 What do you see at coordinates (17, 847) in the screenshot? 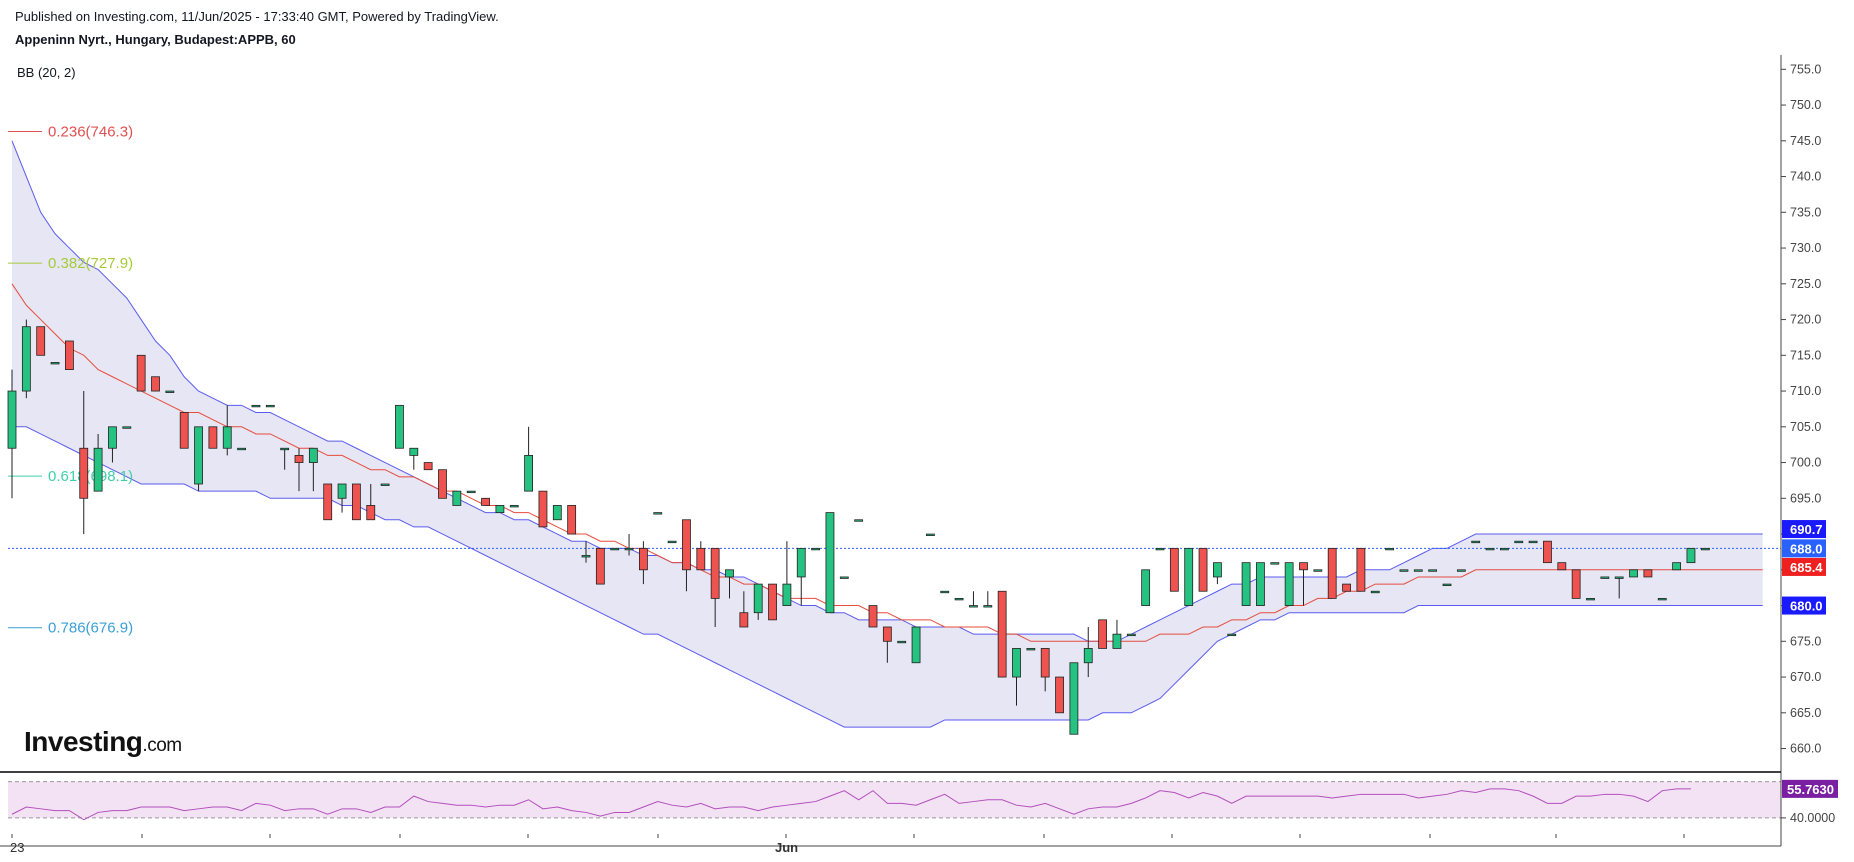
I see `time-label-23: 23` at bounding box center [17, 847].